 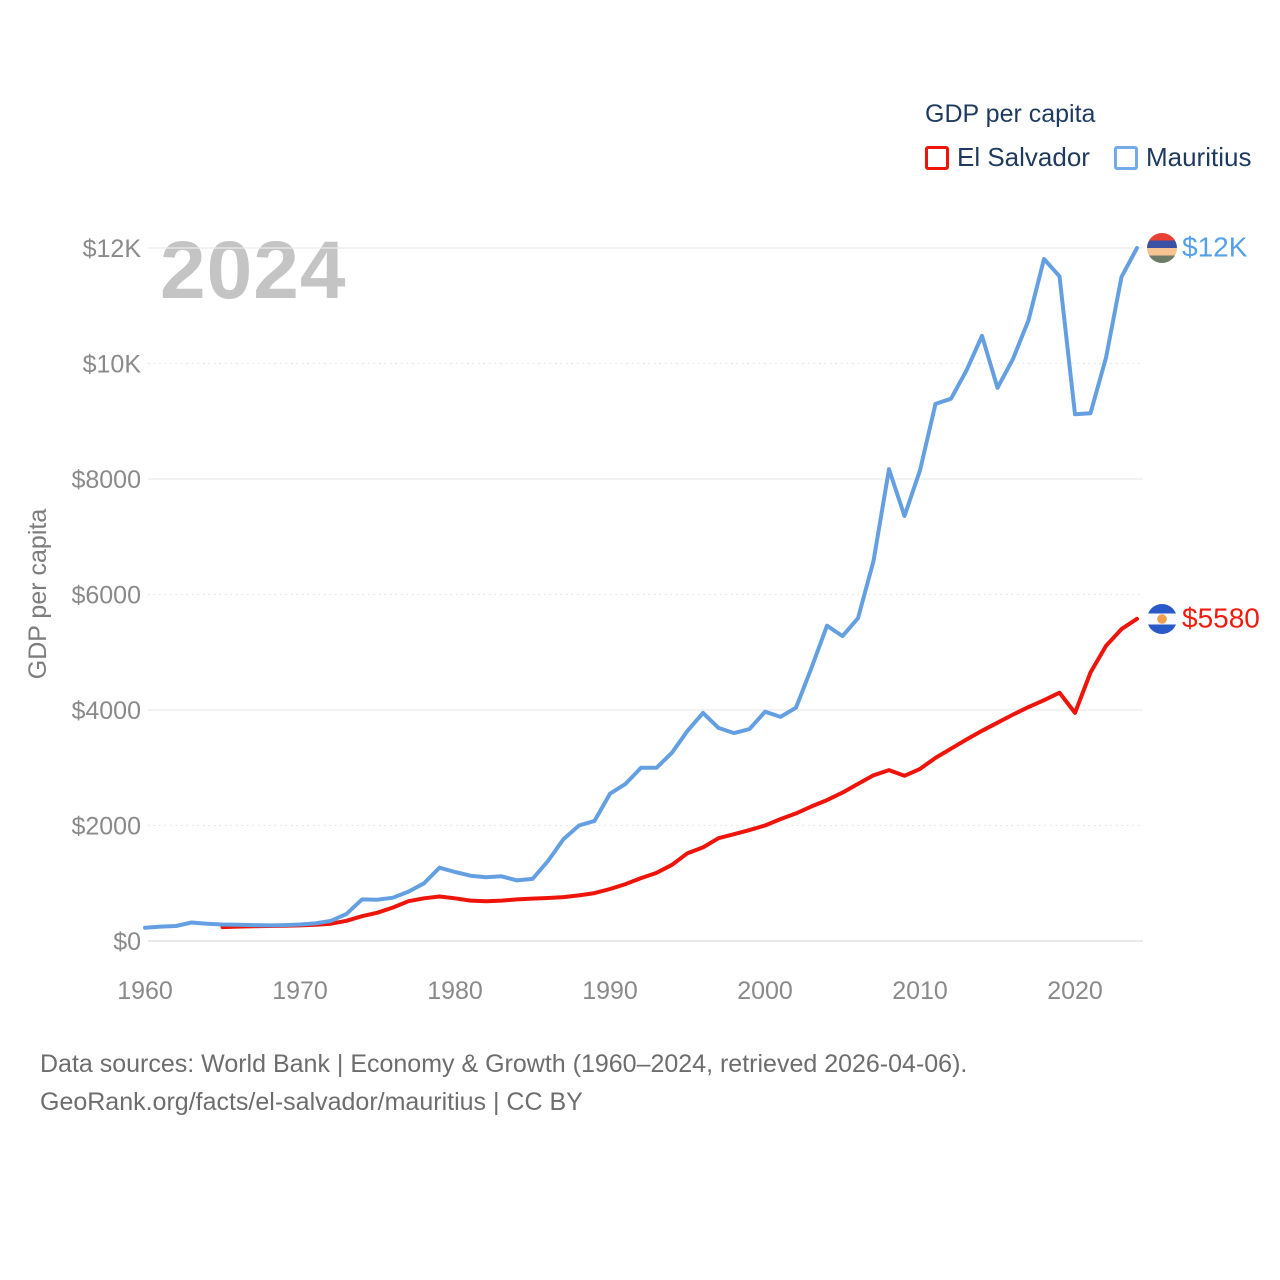 What do you see at coordinates (455, 991) in the screenshot?
I see `x-tick-label-1980: 1980` at bounding box center [455, 991].